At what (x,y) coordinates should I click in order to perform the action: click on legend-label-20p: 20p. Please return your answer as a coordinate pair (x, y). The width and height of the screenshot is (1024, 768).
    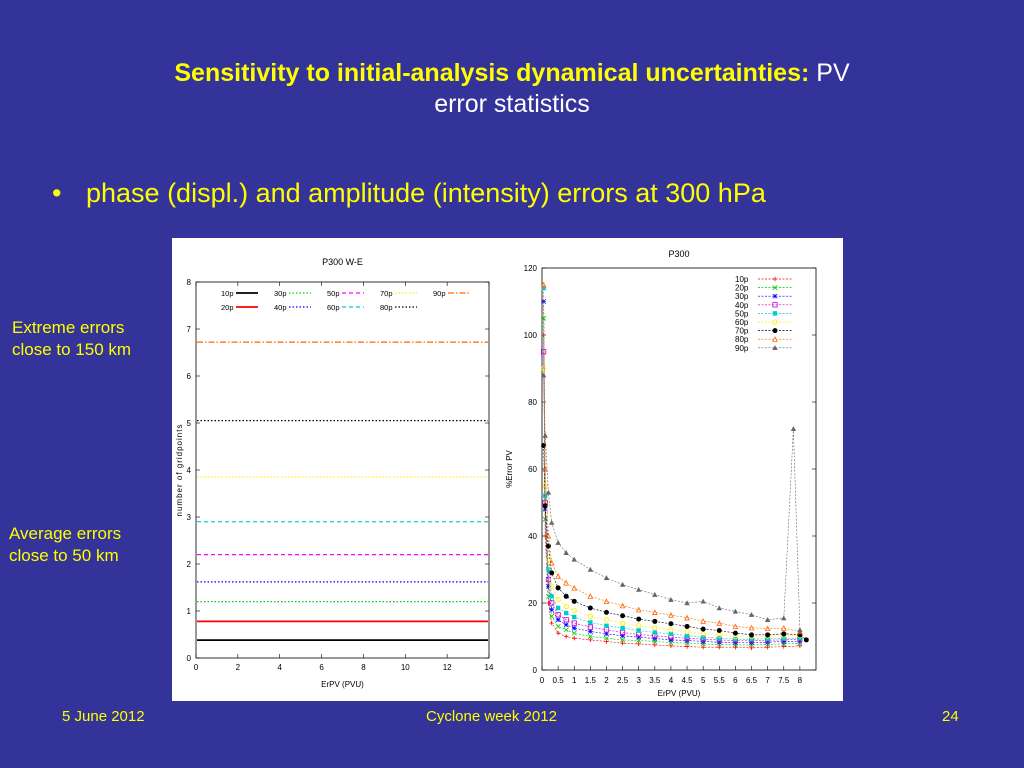
    Looking at the image, I should click on (227, 307).